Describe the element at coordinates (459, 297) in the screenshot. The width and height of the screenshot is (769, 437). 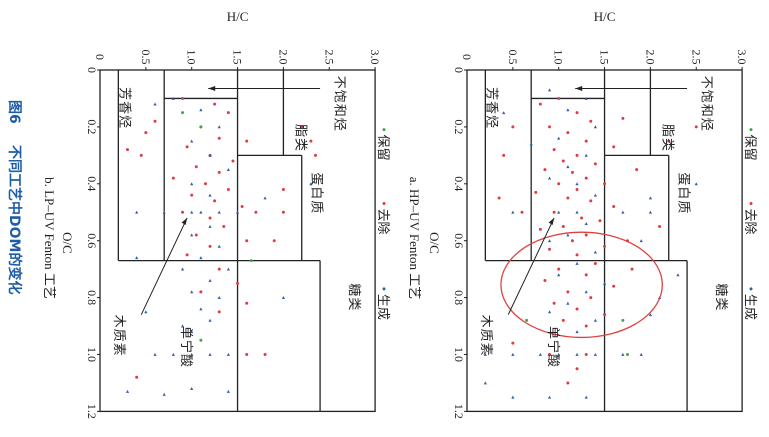
I see `x-tick-label: 0.8` at that location.